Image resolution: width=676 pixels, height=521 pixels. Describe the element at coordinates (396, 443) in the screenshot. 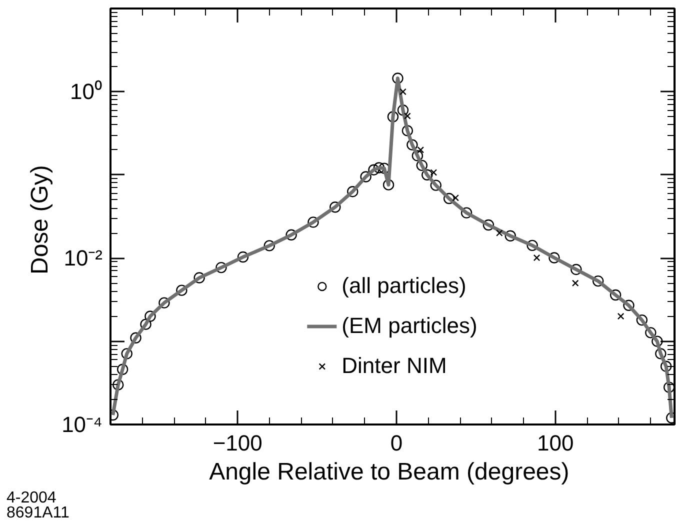

I see `x-tick-label: 0` at that location.